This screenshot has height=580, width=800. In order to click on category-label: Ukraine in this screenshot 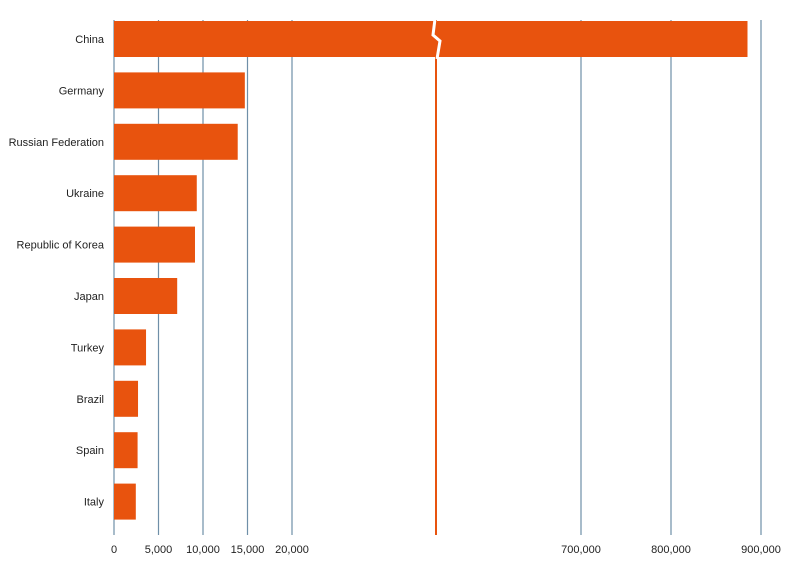, I will do `click(85, 194)`.